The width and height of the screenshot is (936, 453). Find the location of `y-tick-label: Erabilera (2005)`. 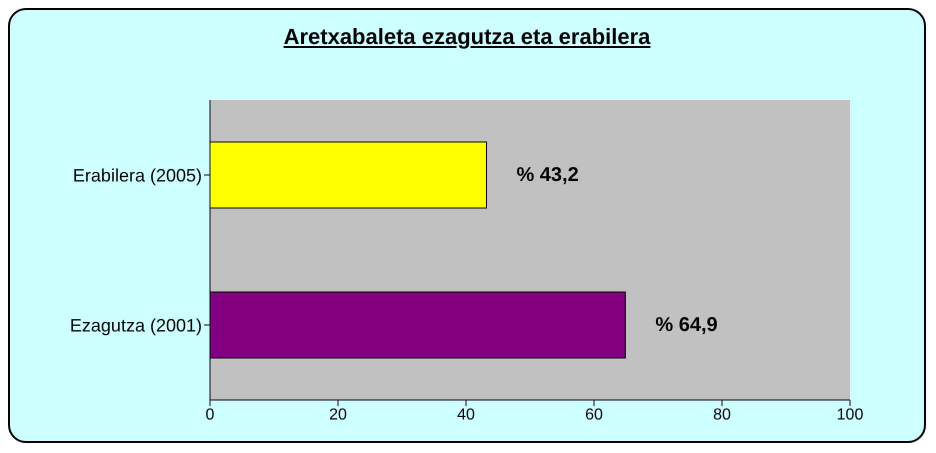

y-tick-label: Erabilera (2005) is located at coordinates (137, 175).